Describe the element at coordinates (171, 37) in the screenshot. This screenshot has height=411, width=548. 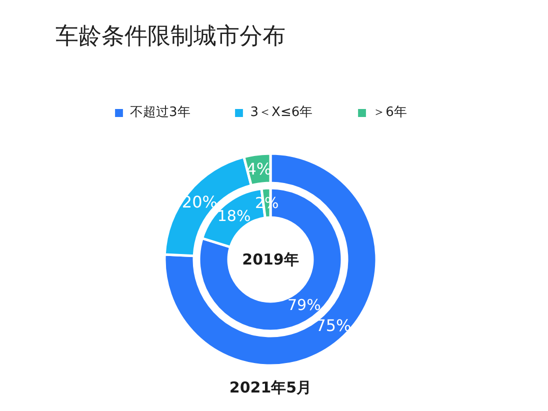
I see `chart-title: 车龄条件限制城市分布` at that location.